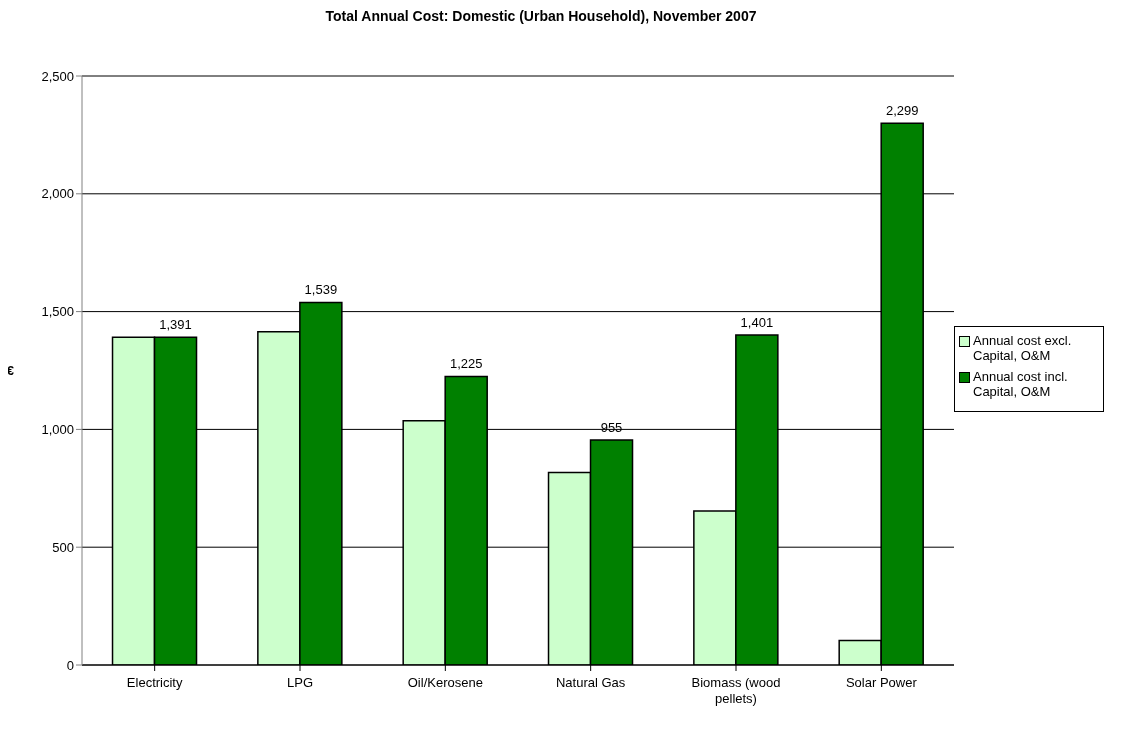  What do you see at coordinates (1023, 348) in the screenshot?
I see `legend-label: Annual cost excl. Capital, O&M` at bounding box center [1023, 348].